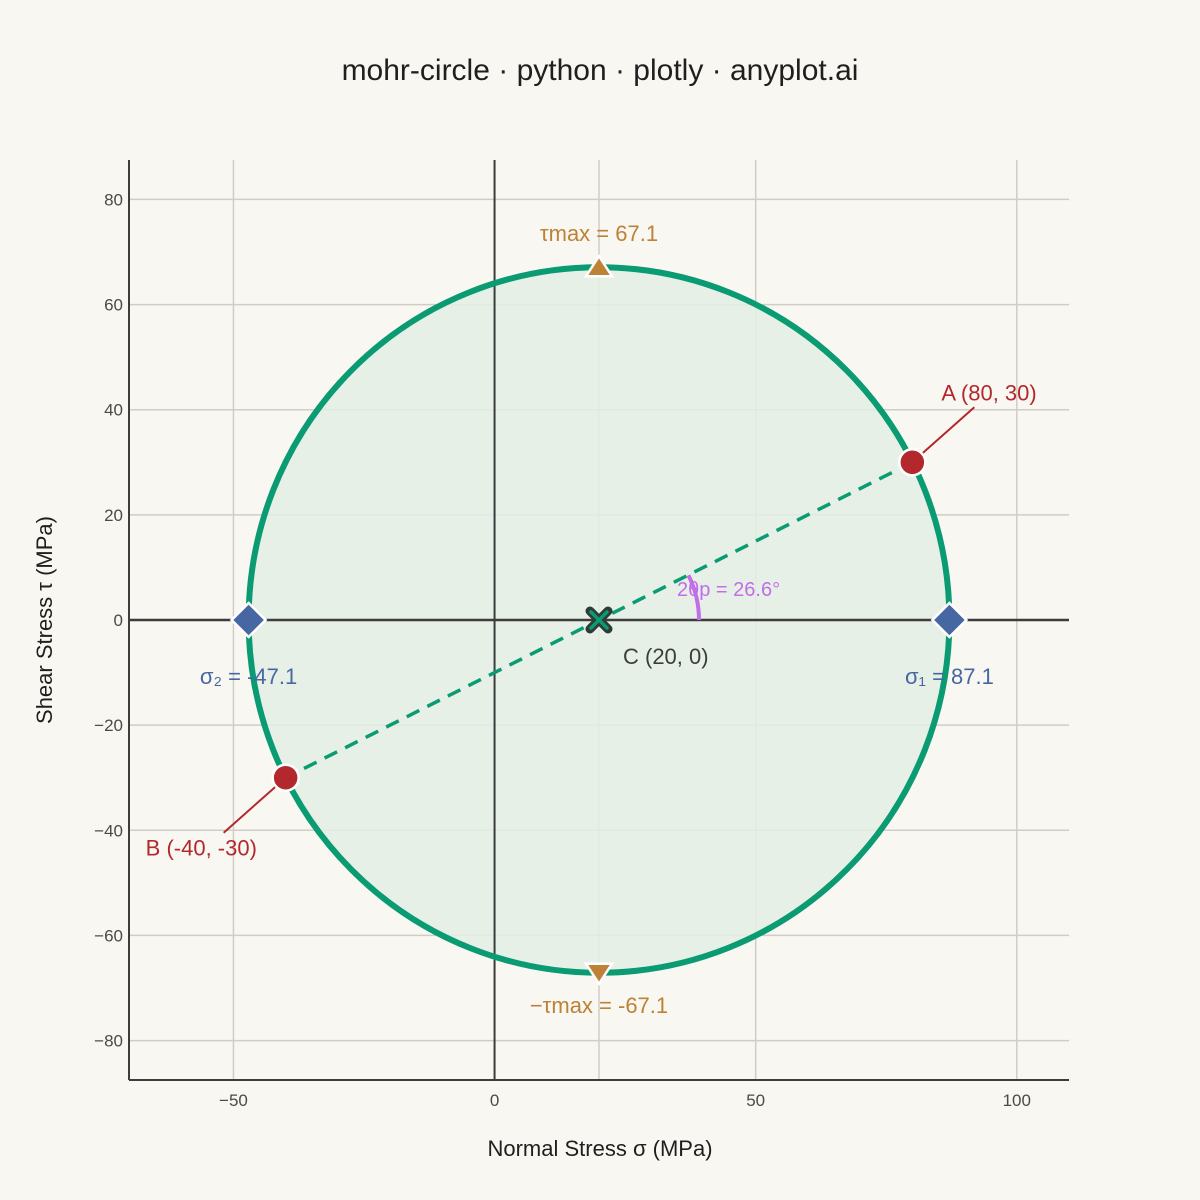 This screenshot has width=1200, height=1200. What do you see at coordinates (108, 830) in the screenshot?
I see `y-tick-label: −40` at bounding box center [108, 830].